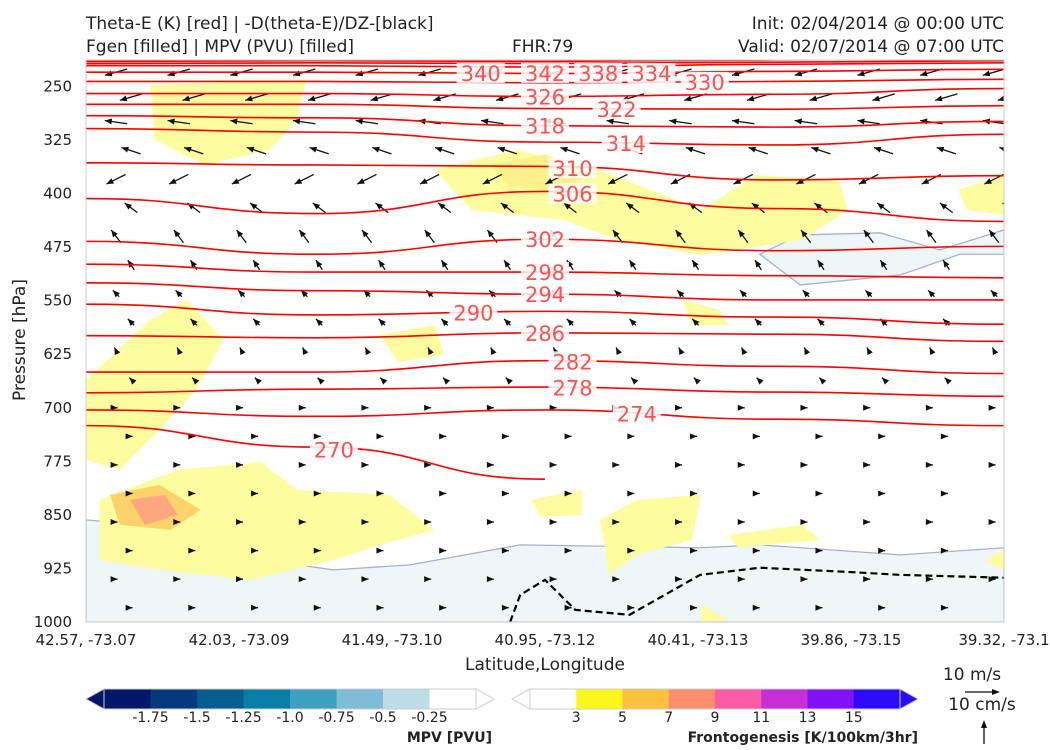 The image size is (1050, 750). Describe the element at coordinates (485, 699) in the screenshot. I see `mpv-colorbar-extend-right` at that location.